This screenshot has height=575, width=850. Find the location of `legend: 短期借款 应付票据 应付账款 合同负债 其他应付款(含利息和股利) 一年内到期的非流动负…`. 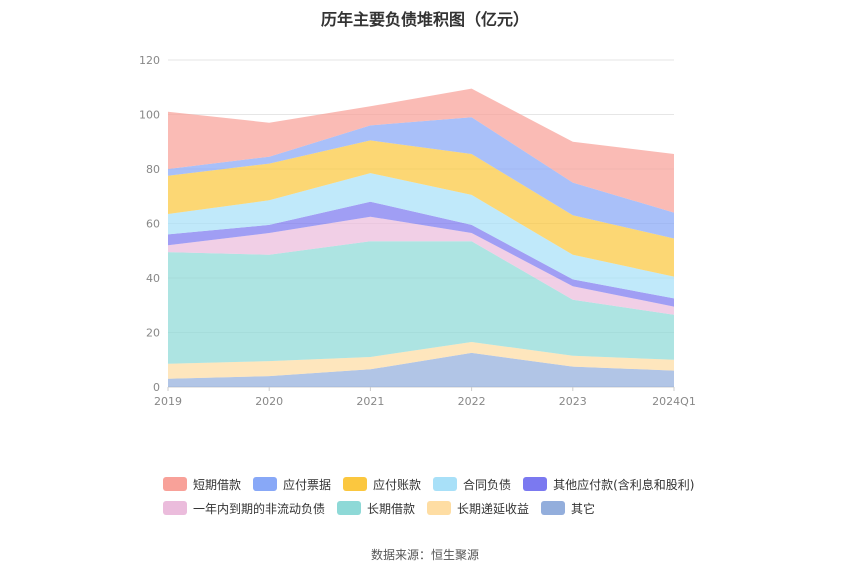

legend: 短期借款 应付票据 应付账款 合同负债 其他应付款(含利息和股利) 一年内到期的非流动负… is located at coordinates (443, 496).